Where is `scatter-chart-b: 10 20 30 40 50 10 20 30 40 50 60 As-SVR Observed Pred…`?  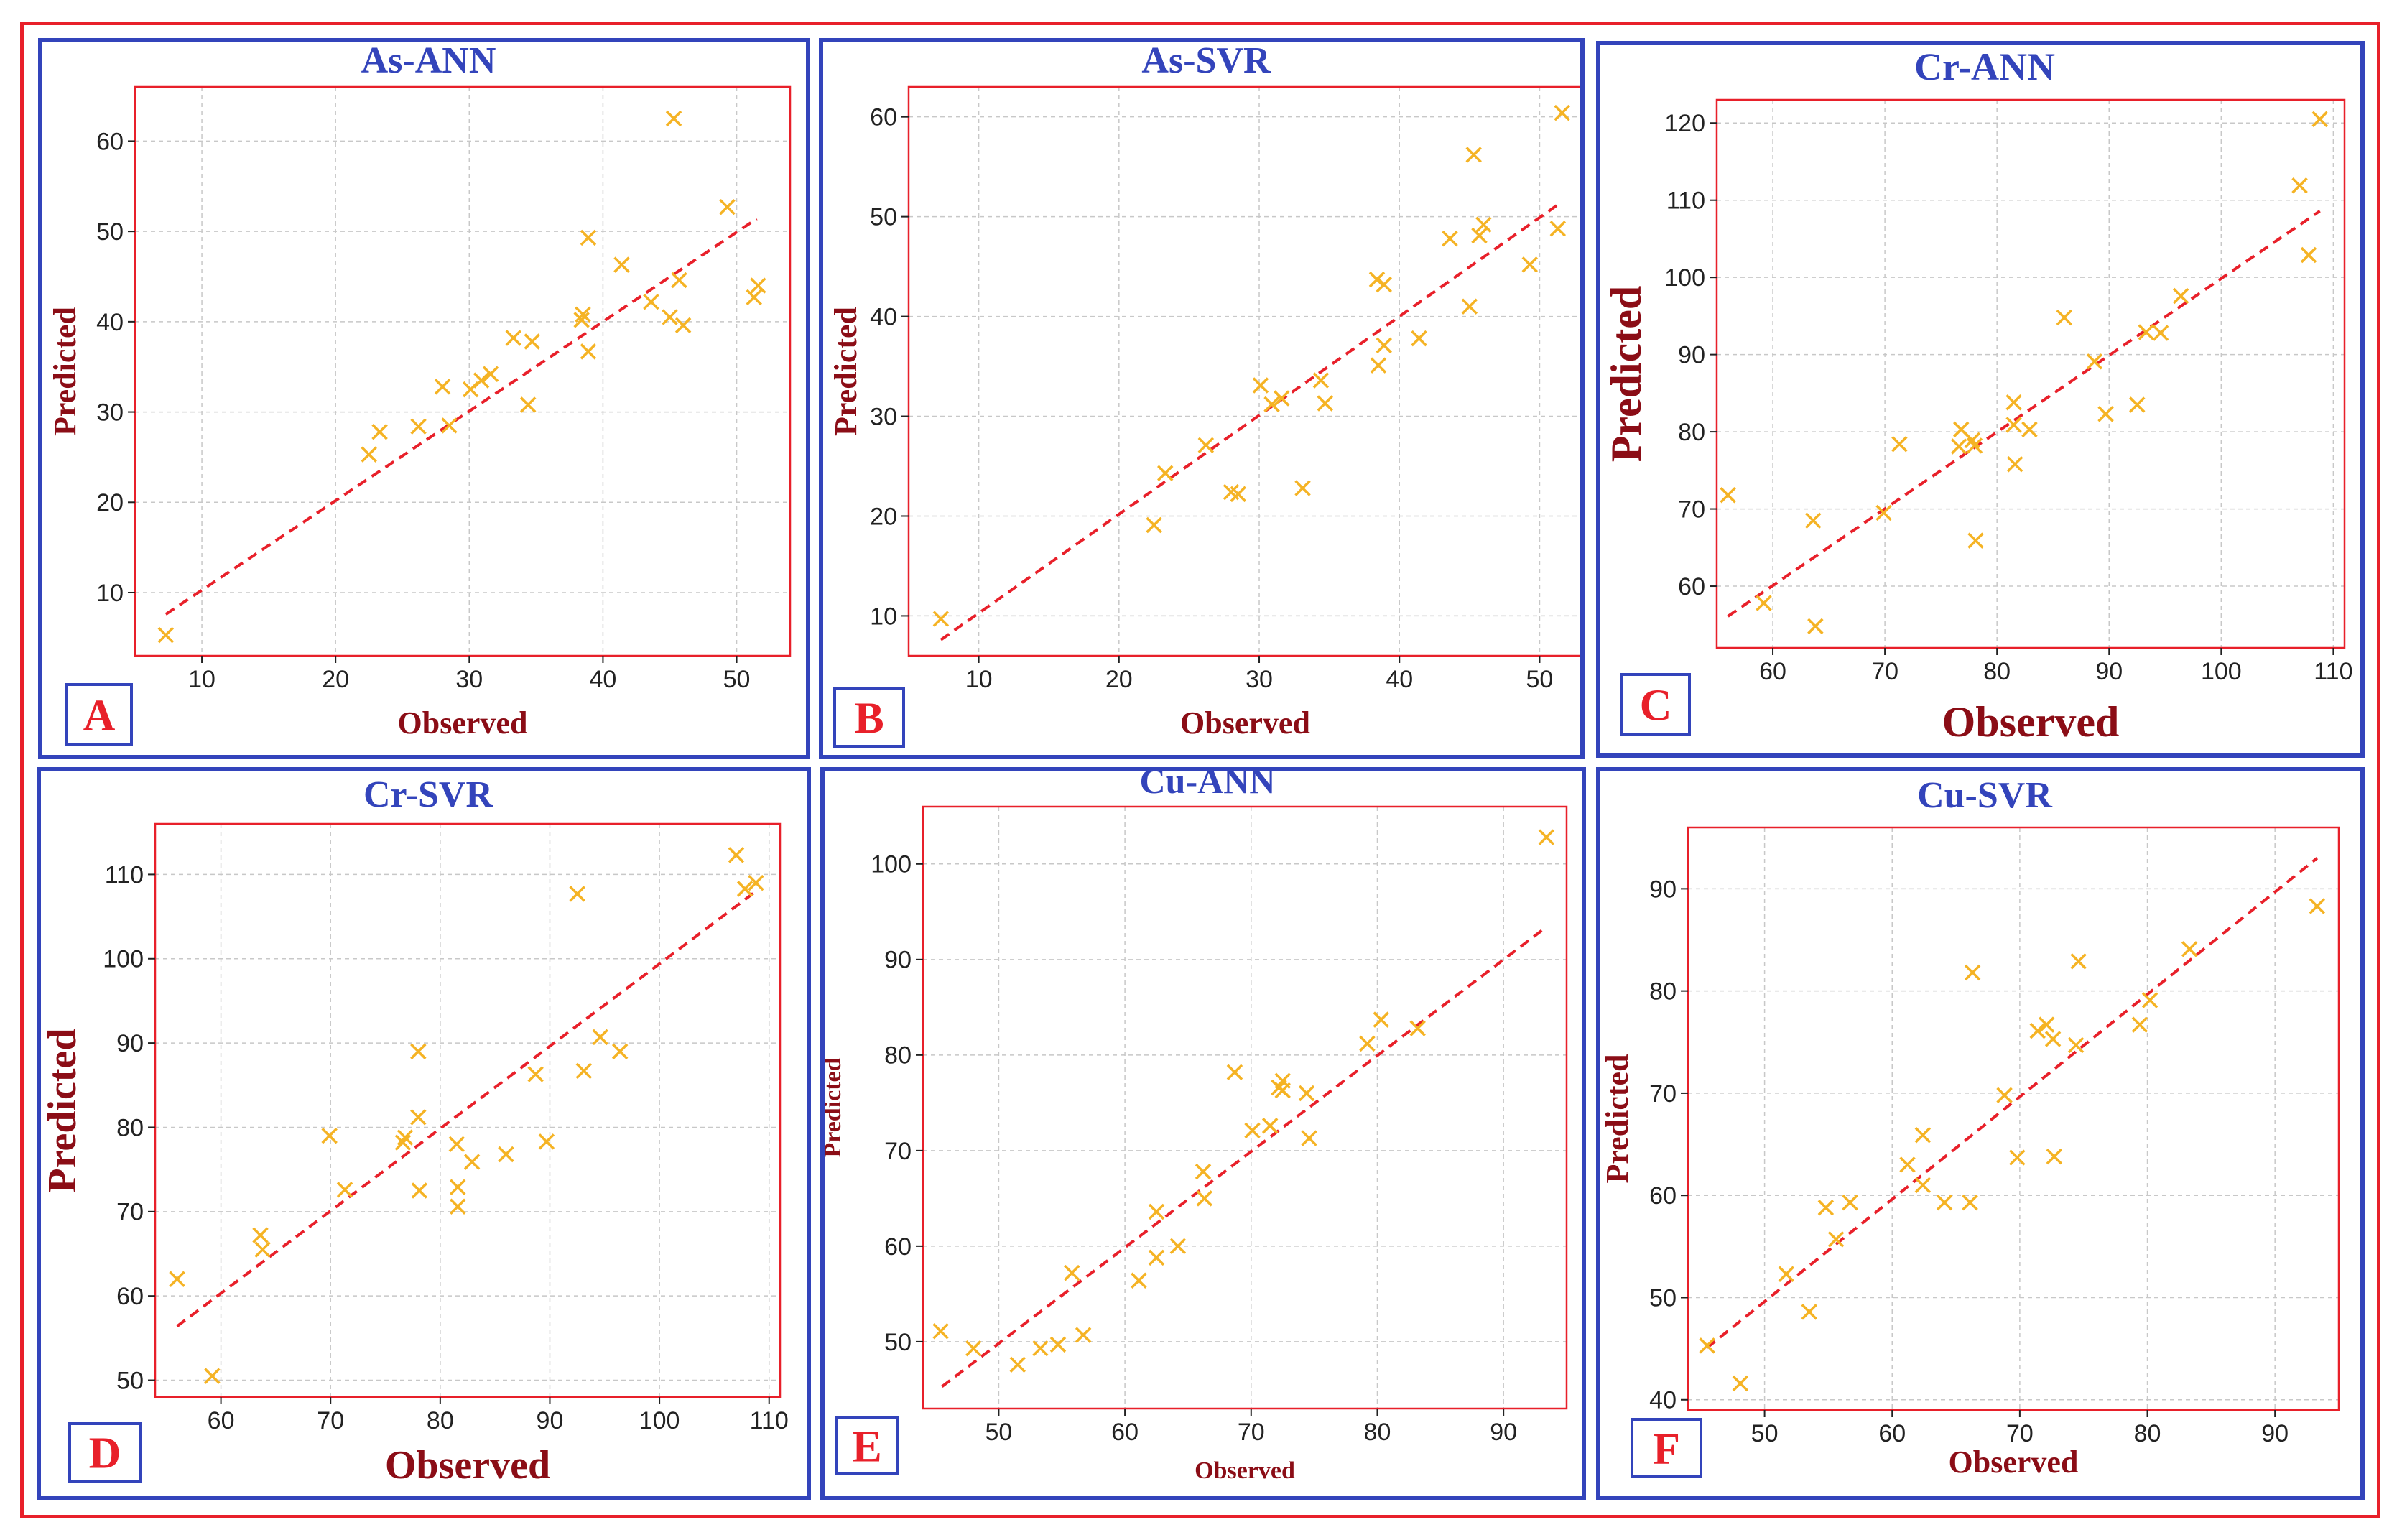 scatter-chart-b: 10 20 30 40 50 10 20 30 40 50 60 As-SVR Observed Pred… is located at coordinates (1204, 395).